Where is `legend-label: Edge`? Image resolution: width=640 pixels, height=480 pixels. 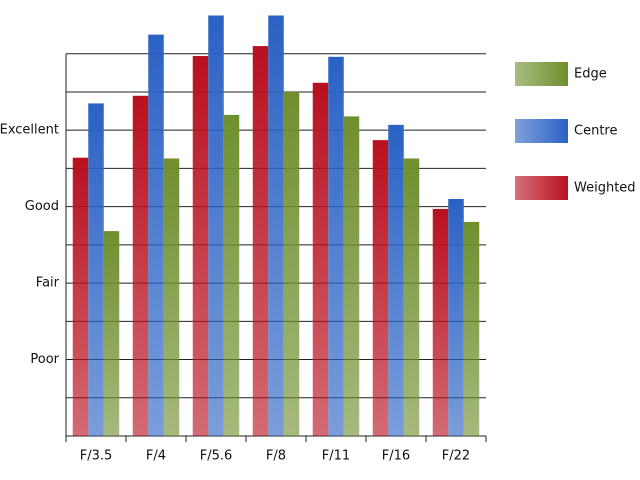
legend-label: Edge is located at coordinates (590, 74).